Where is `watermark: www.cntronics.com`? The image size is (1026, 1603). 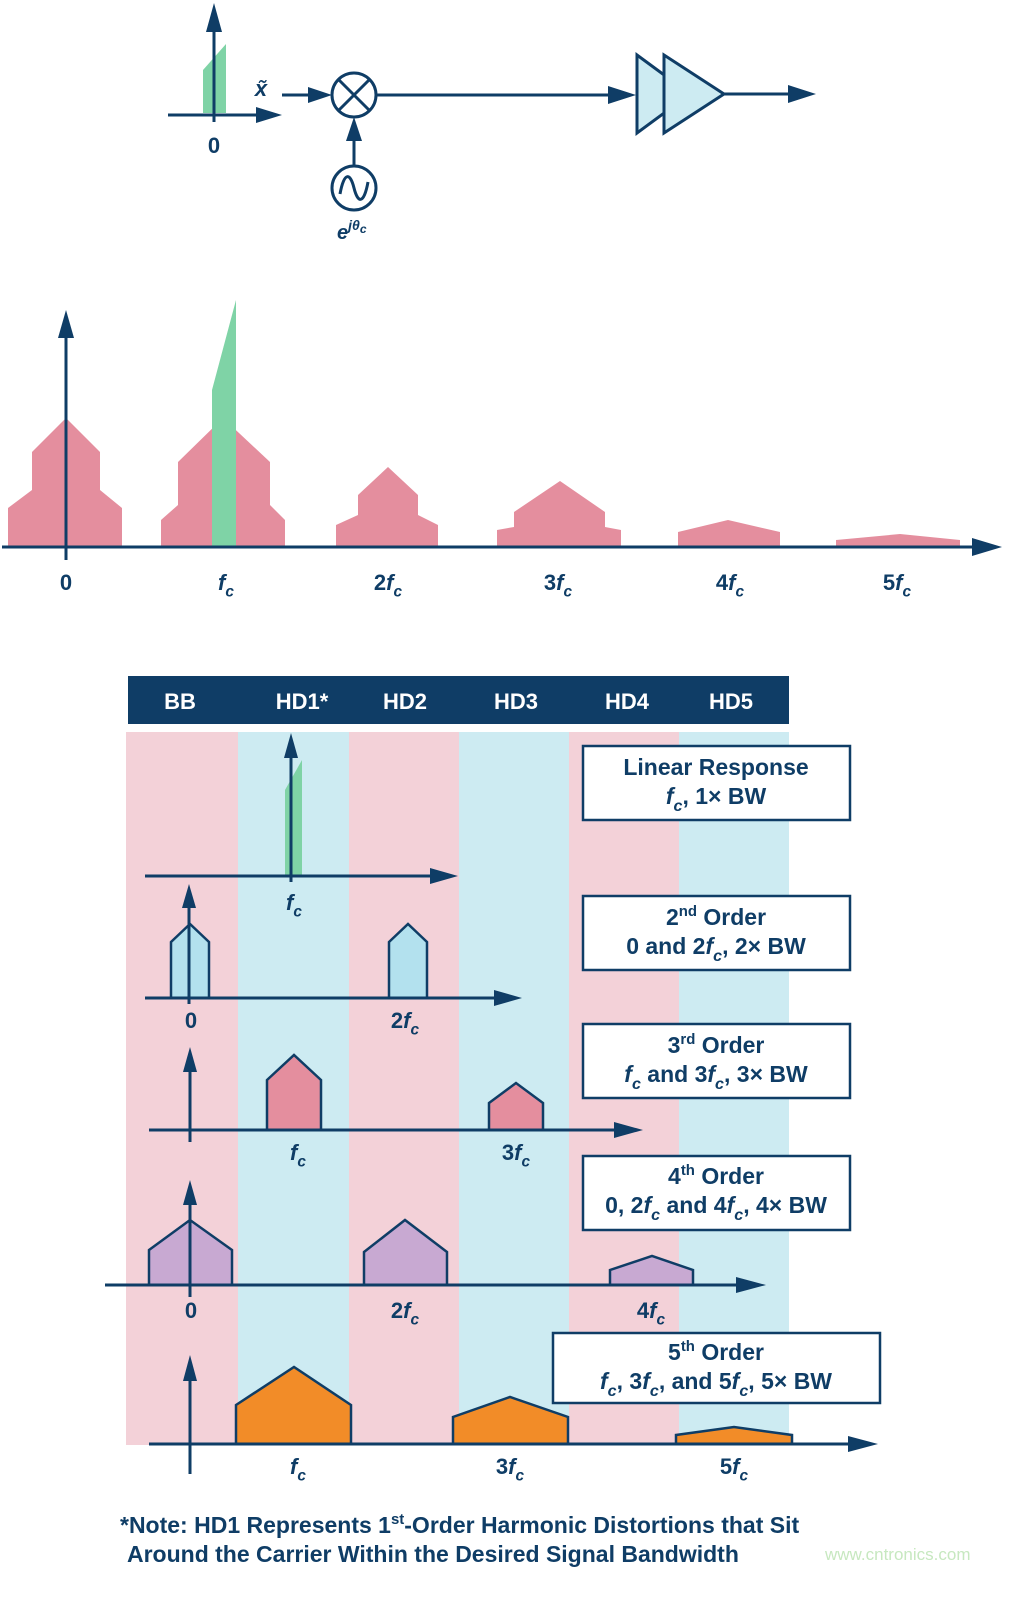 watermark: www.cntronics.com is located at coordinates (897, 1554).